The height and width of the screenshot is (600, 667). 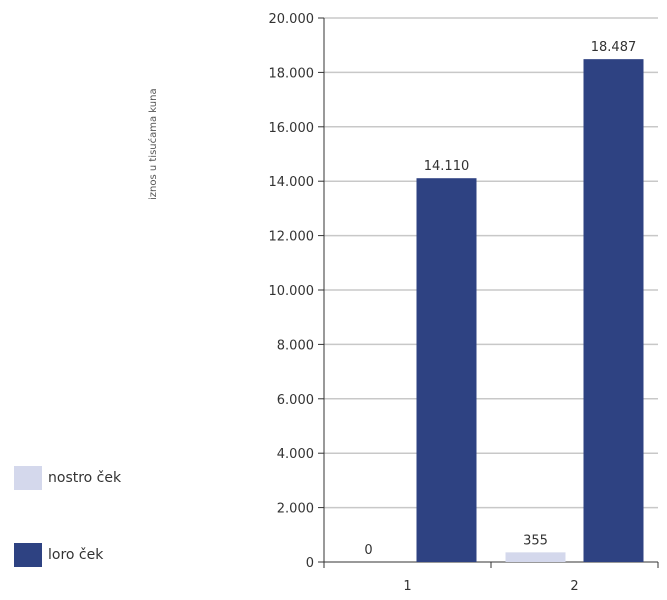 I want to click on y-tick-label: 12.000, so click(x=292, y=237).